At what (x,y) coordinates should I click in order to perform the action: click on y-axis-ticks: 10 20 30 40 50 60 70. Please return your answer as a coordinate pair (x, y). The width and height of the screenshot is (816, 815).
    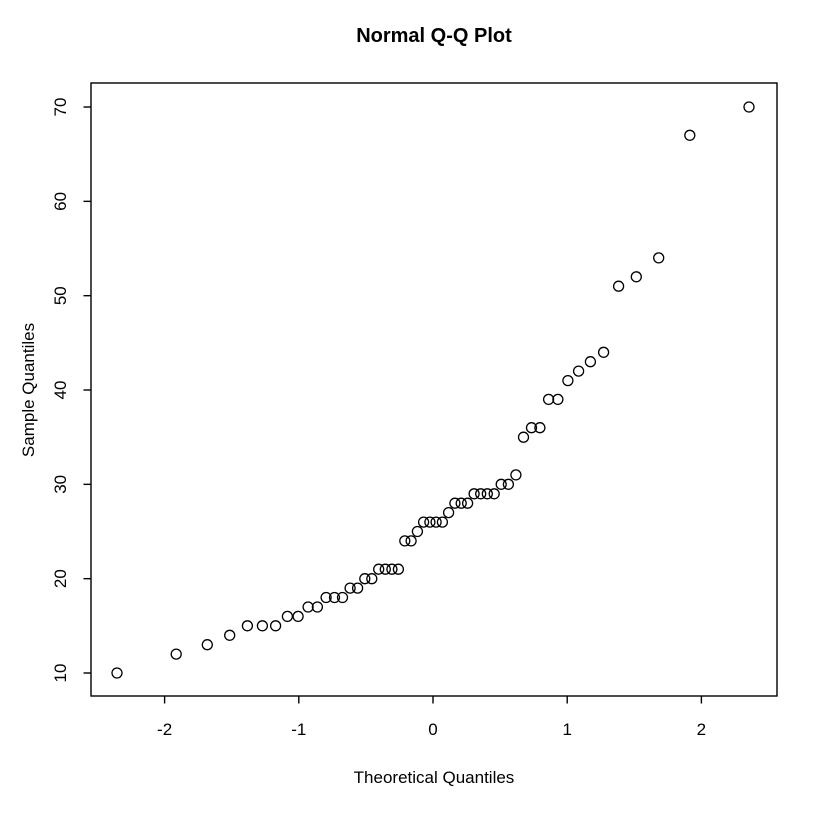
    Looking at the image, I should click on (71, 390).